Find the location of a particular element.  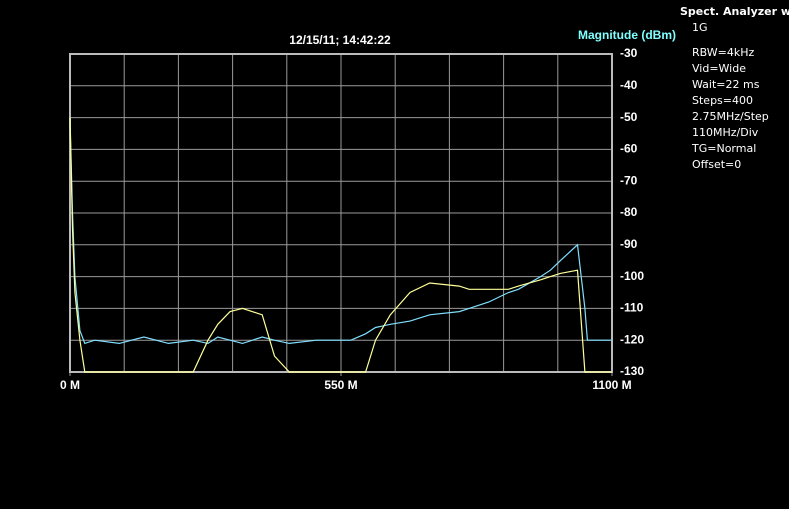

info-text: Spect. Analyzer with TG is located at coordinates (734, 11).